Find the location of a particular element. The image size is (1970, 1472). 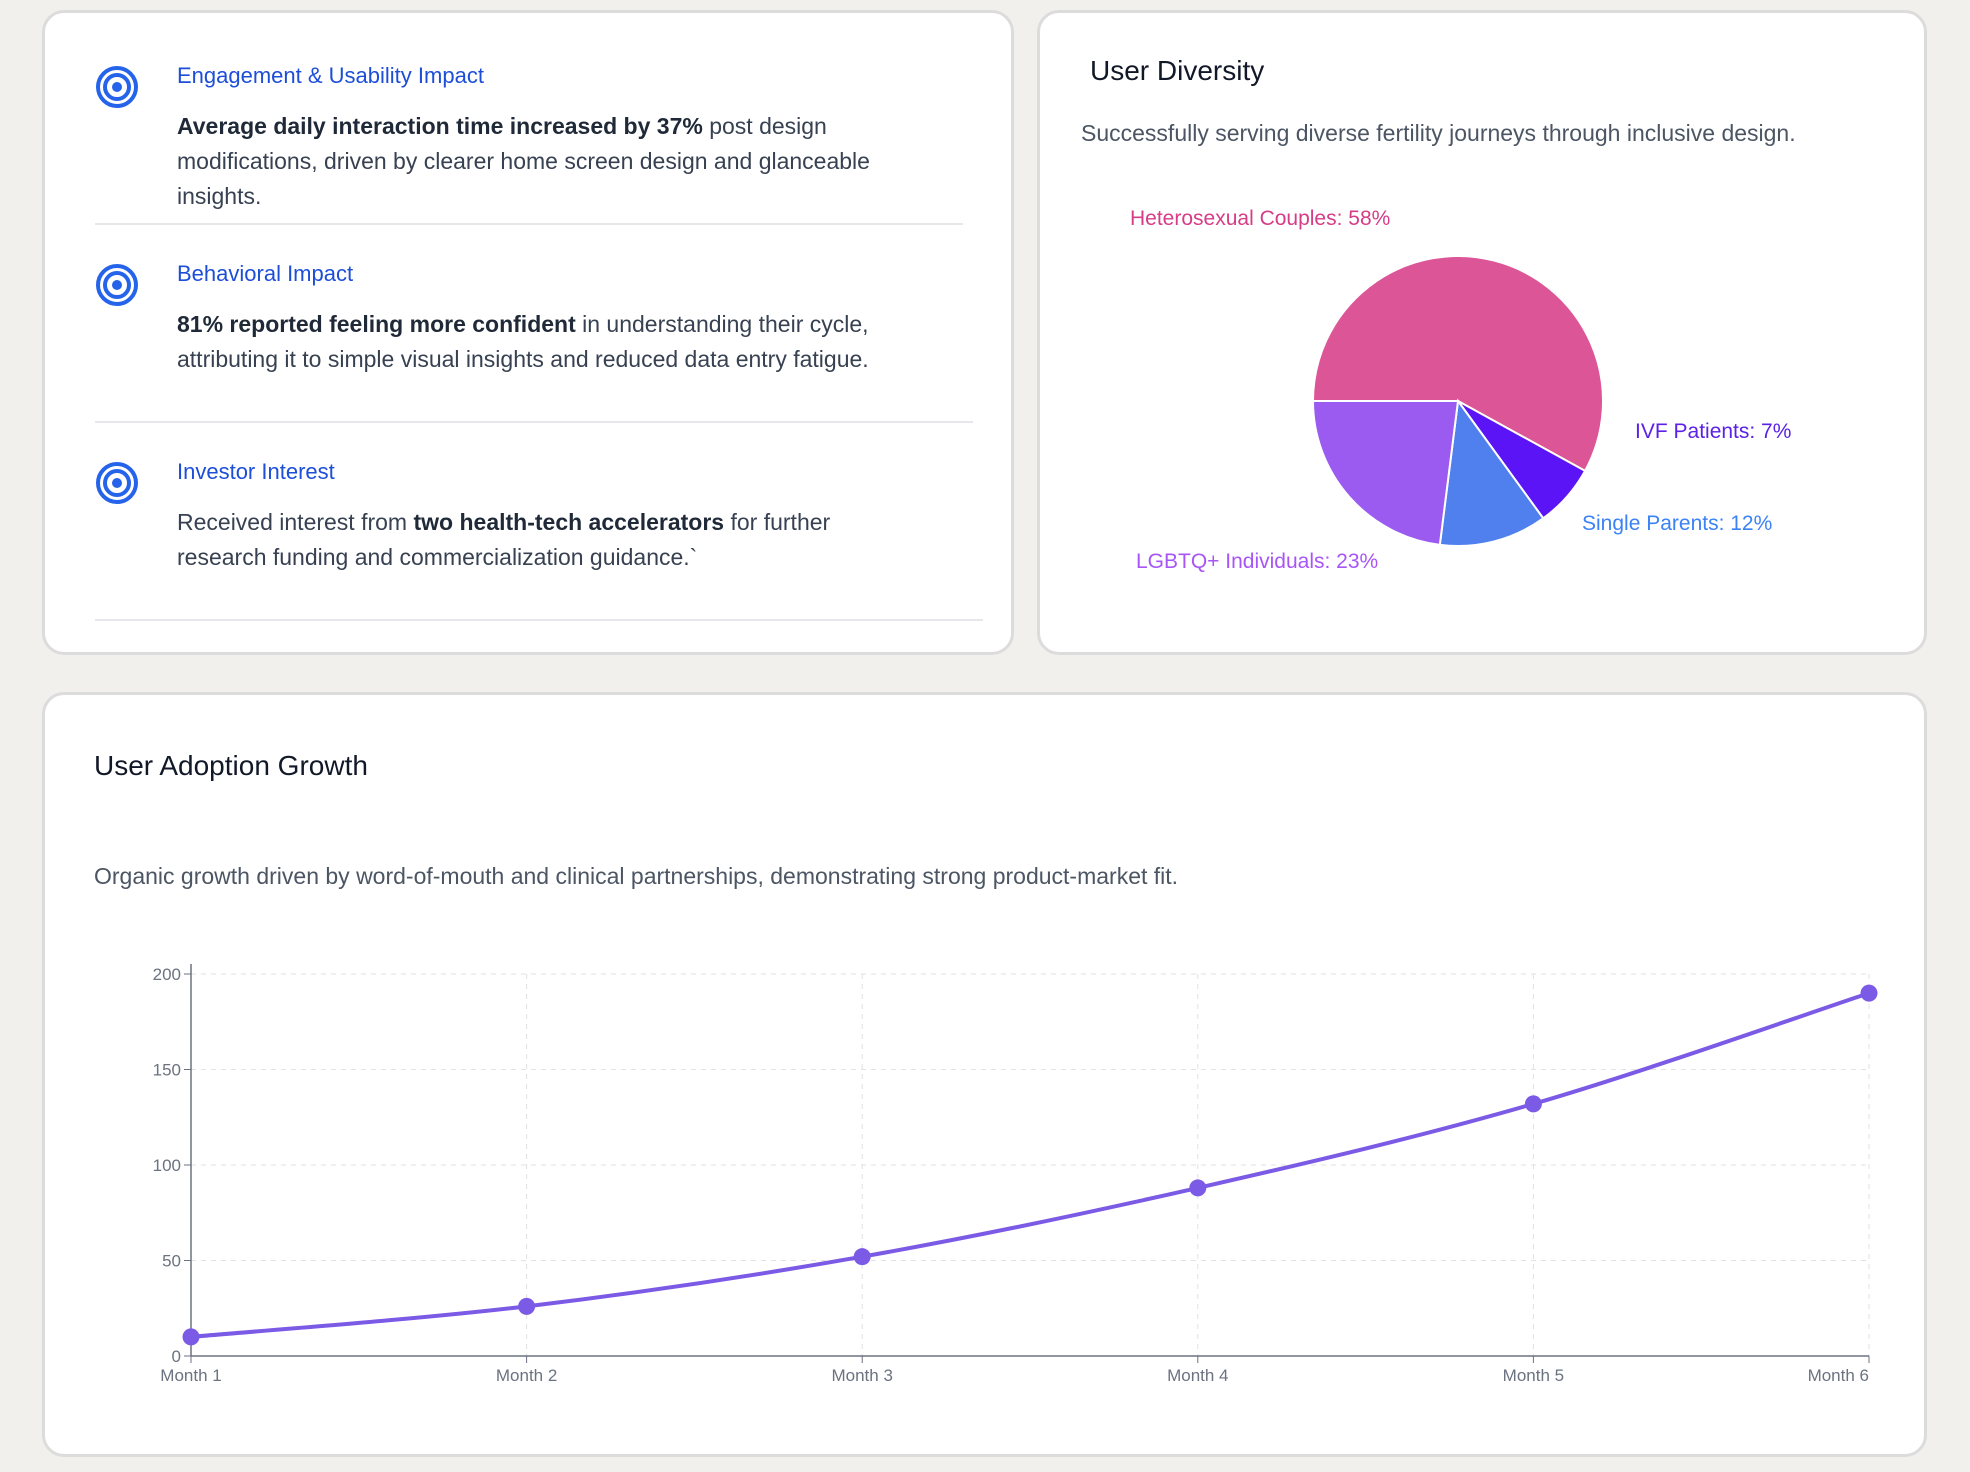

impact-body-highlight: two health-tech accelerators is located at coordinates (569, 522).